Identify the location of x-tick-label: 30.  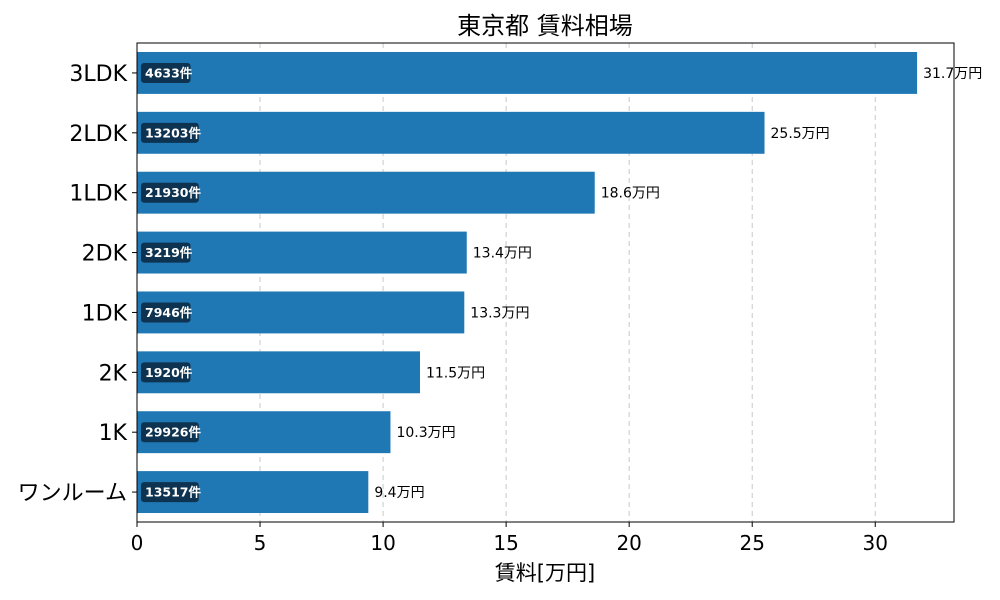
(875, 543).